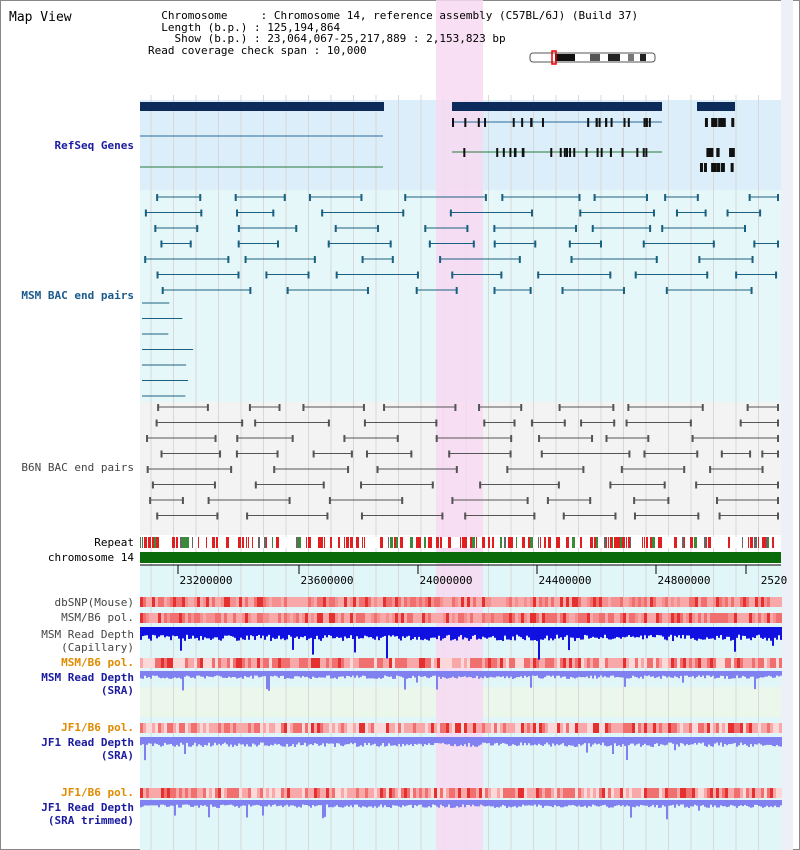 The height and width of the screenshot is (850, 800). I want to click on gene-bar, so click(557, 106).